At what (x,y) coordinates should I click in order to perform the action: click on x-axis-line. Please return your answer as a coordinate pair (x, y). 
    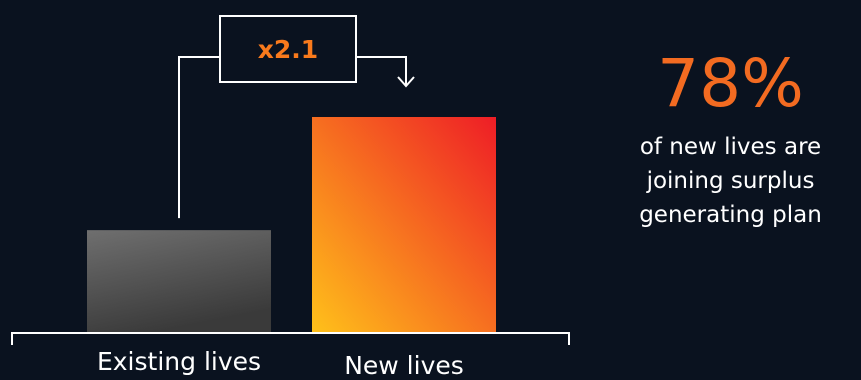
    Looking at the image, I should click on (290, 338).